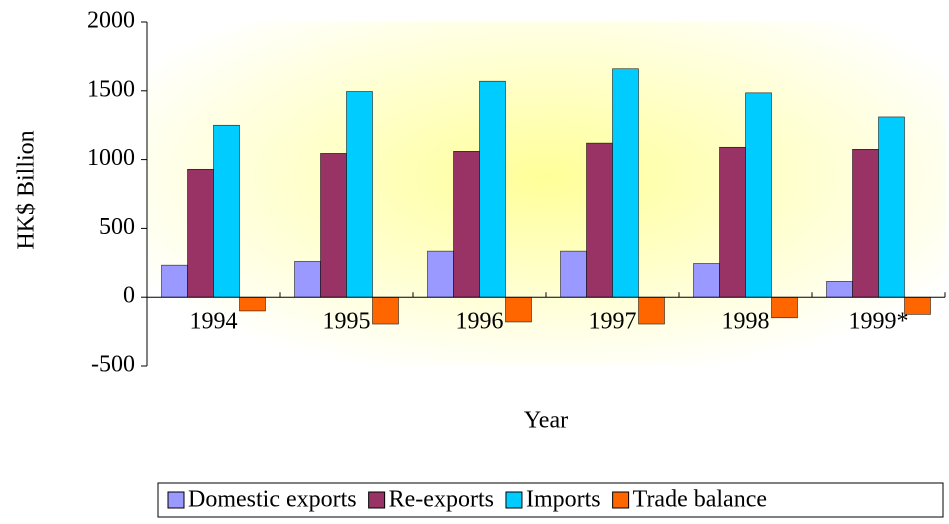 This screenshot has width=949, height=524. What do you see at coordinates (480, 322) in the screenshot?
I see `x-tick-label: 1996` at bounding box center [480, 322].